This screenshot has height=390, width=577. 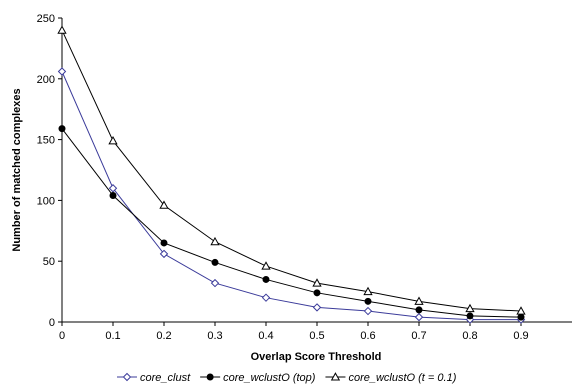 What do you see at coordinates (316, 336) in the screenshot?
I see `x-tick-label: 0.5` at bounding box center [316, 336].